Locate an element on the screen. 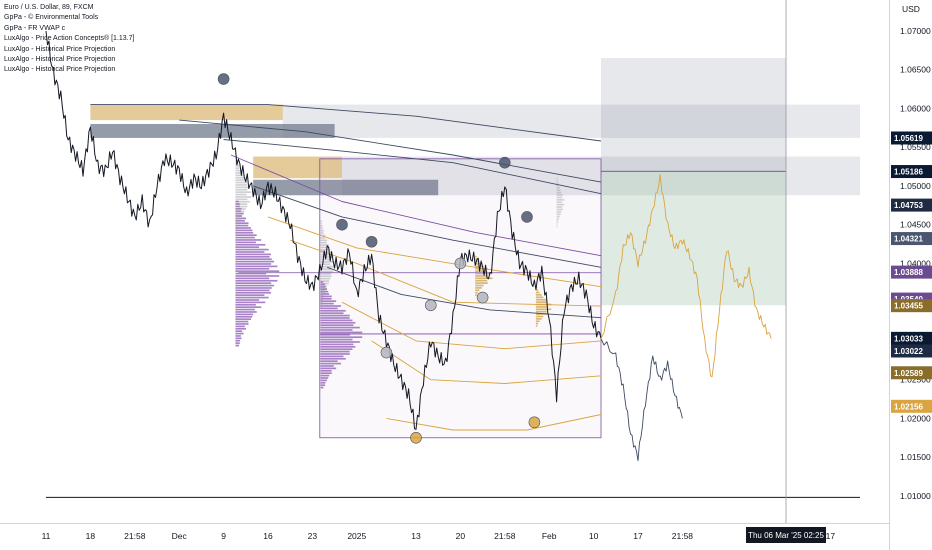  x-tick-label: 10 is located at coordinates (594, 536).